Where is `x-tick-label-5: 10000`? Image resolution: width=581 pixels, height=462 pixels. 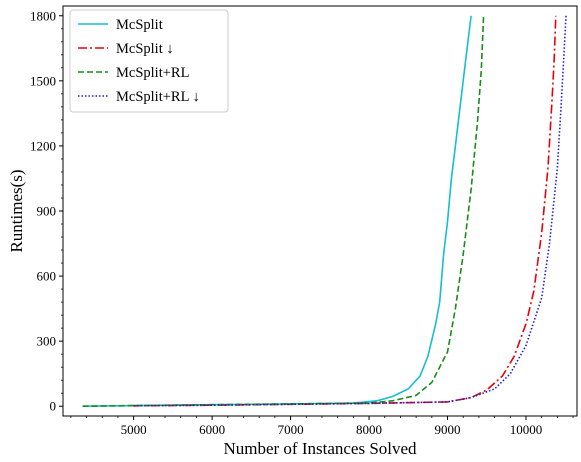 x-tick-label-5: 10000 is located at coordinates (526, 429).